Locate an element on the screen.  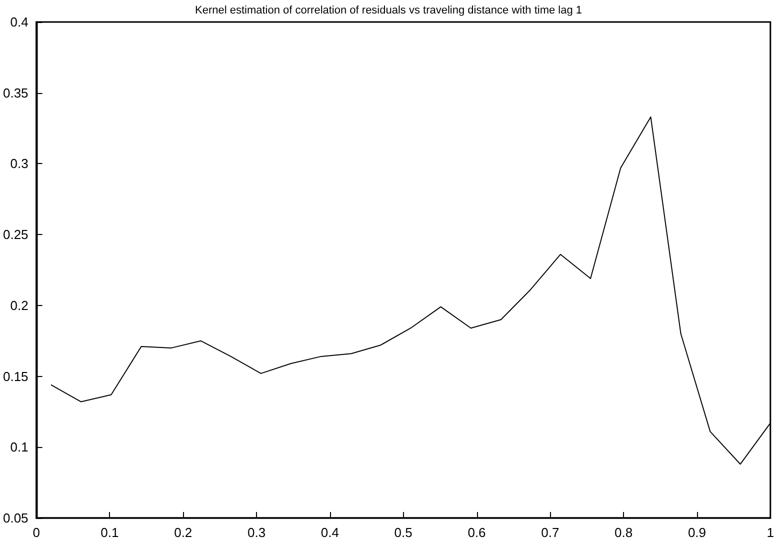
x-tick-label: 0 is located at coordinates (36, 532).